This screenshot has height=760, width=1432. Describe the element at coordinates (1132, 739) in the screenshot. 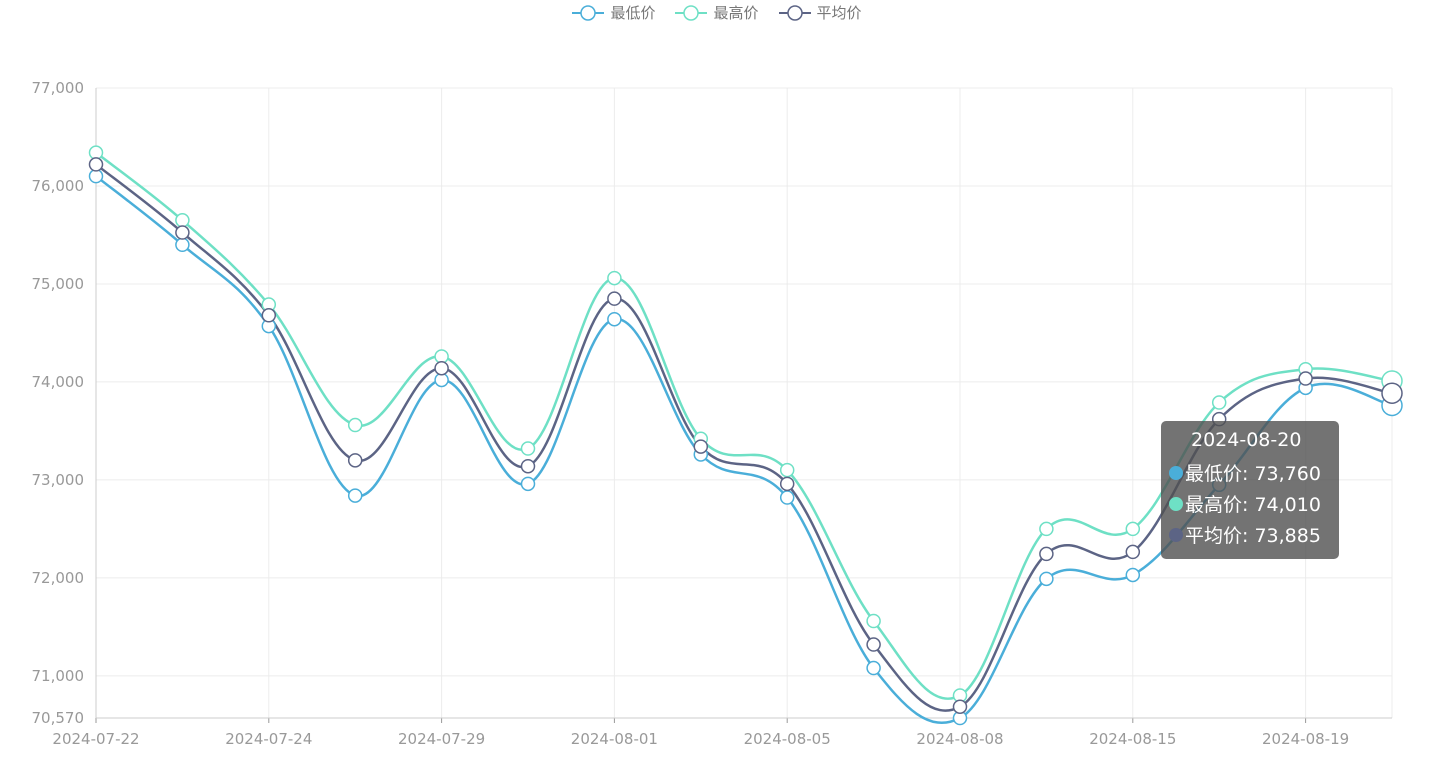

I see `x-tick-label: 2024-08-15` at that location.